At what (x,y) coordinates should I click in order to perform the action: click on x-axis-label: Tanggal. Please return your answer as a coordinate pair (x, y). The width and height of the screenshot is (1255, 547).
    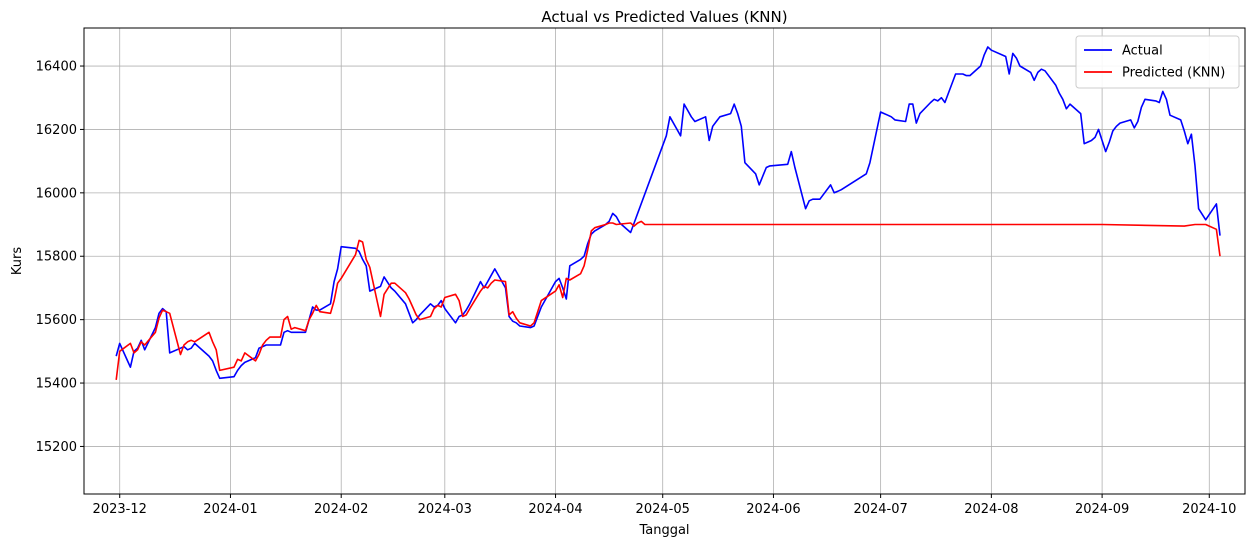
    Looking at the image, I should click on (663, 530).